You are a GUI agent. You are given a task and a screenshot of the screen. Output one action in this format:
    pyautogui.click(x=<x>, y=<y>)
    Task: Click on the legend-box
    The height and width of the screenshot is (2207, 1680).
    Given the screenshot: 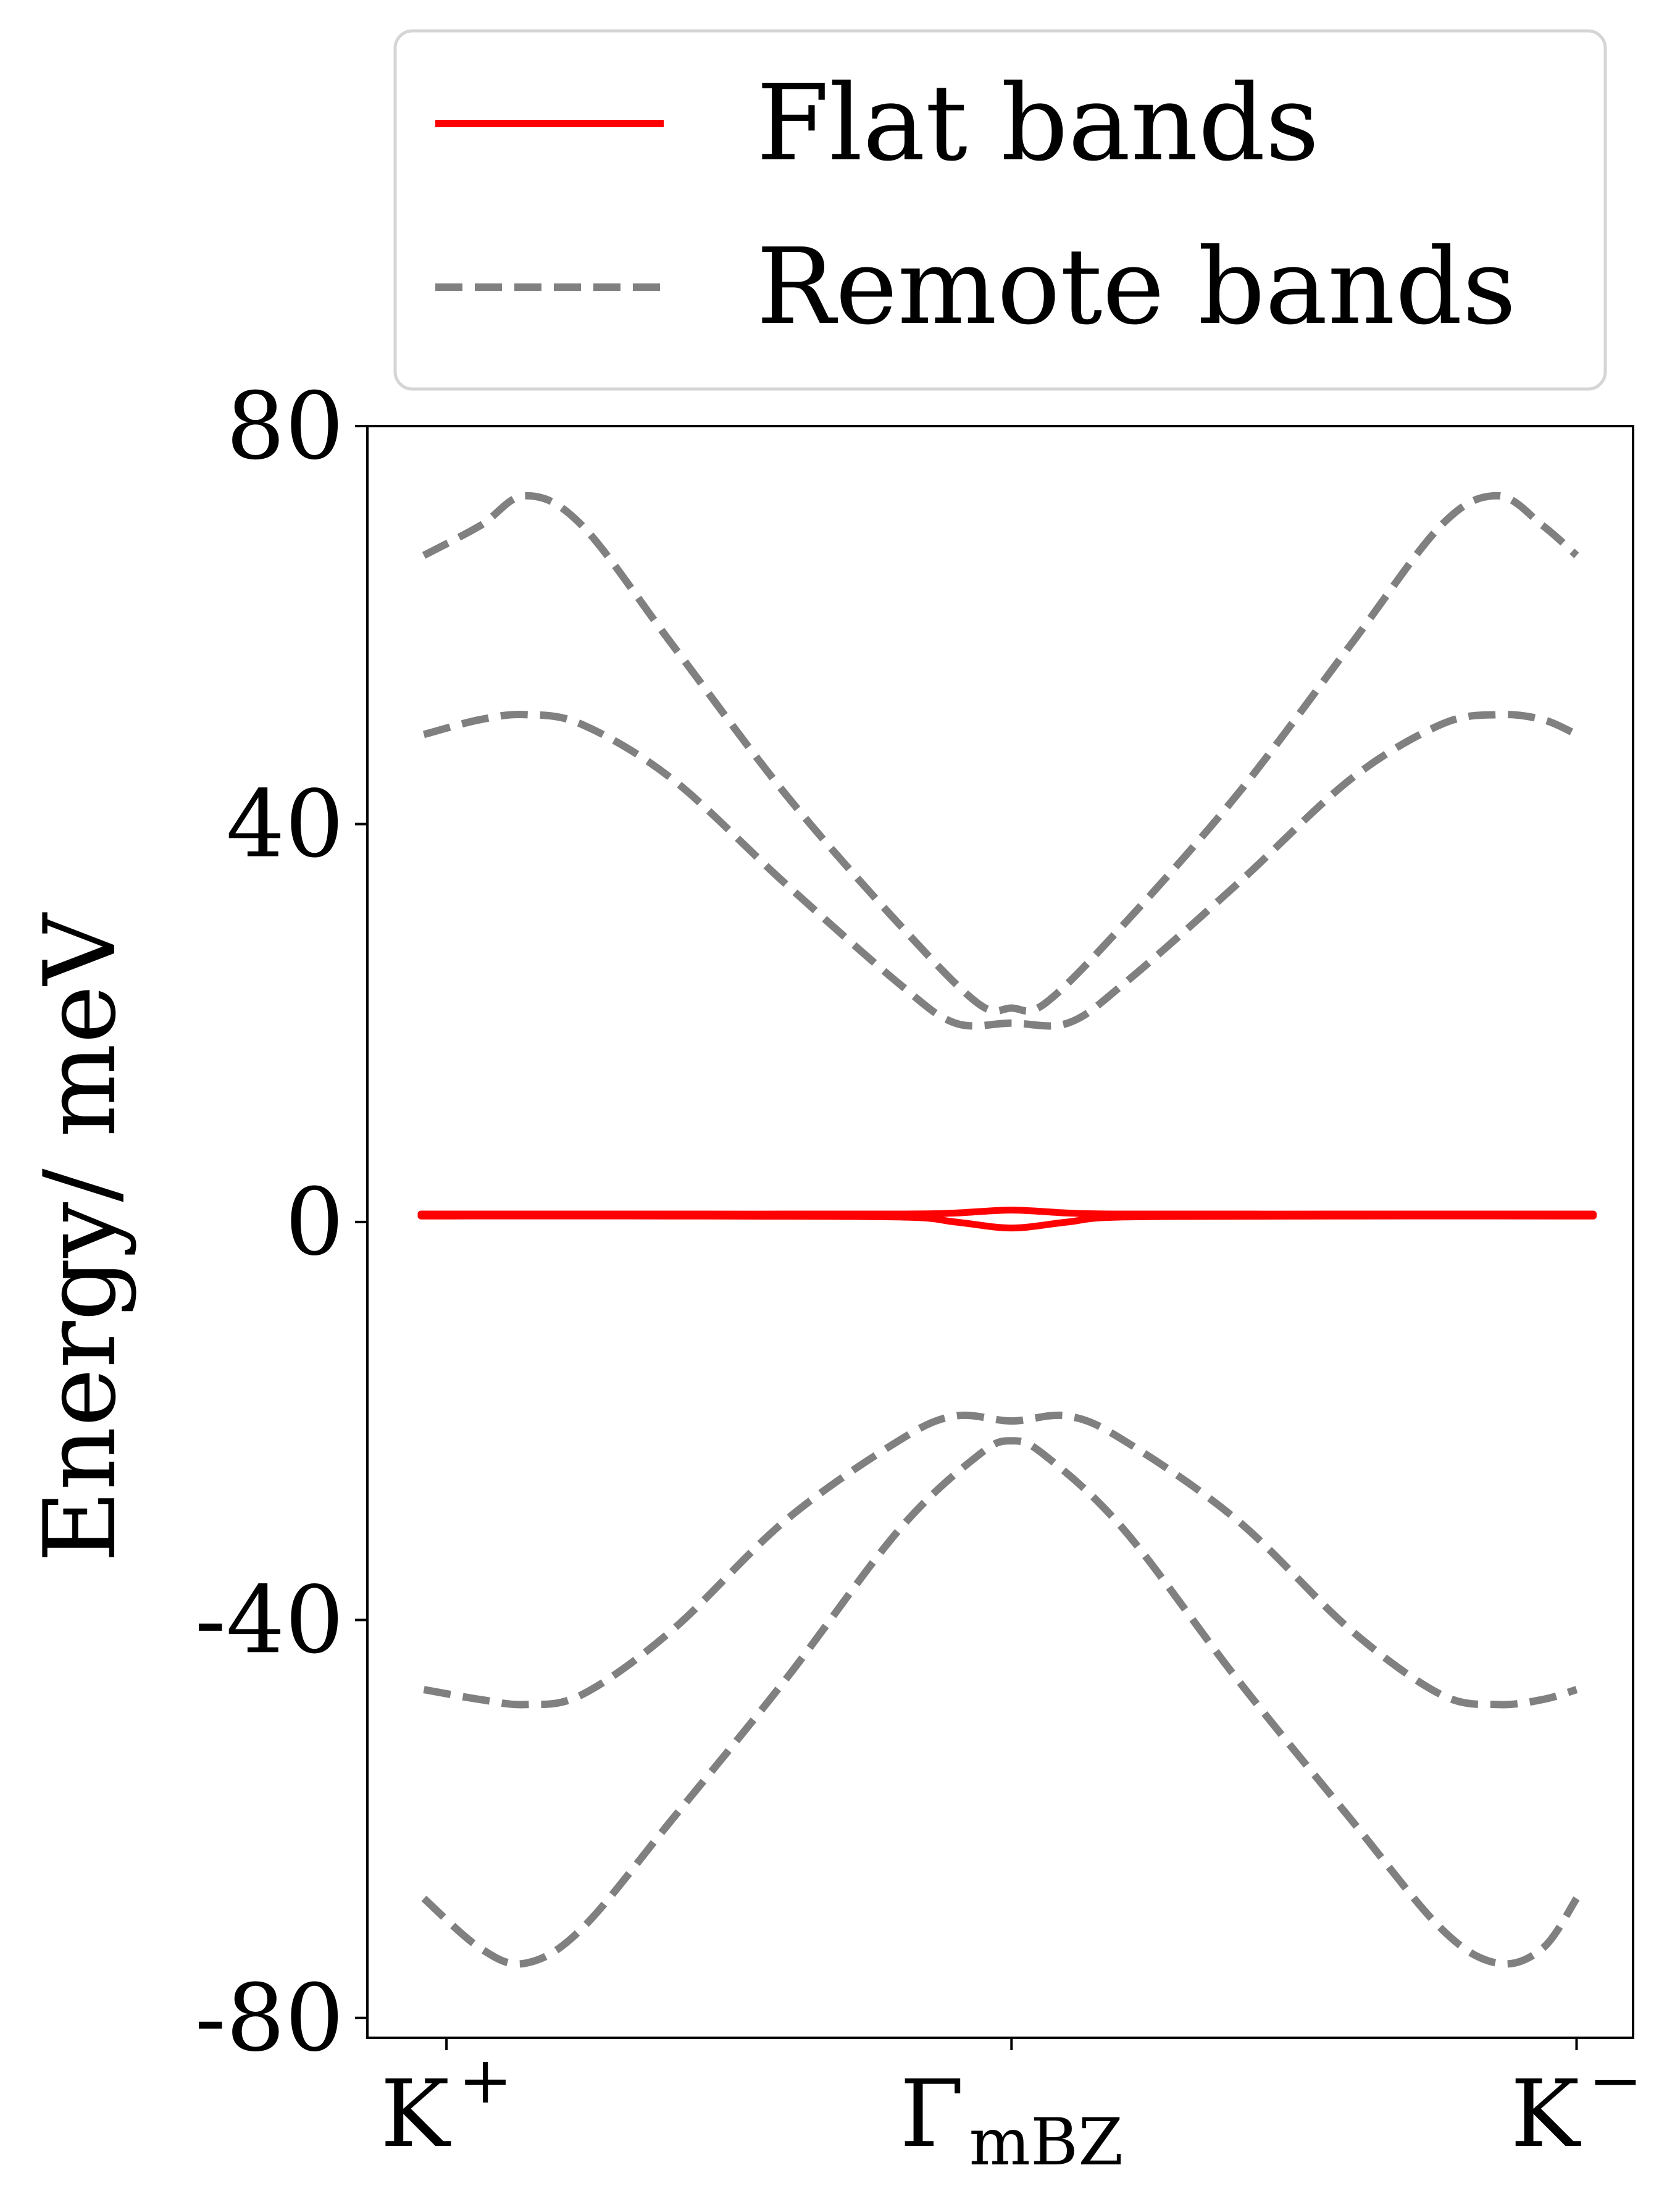 What is the action you would take?
    pyautogui.click(x=1000, y=210)
    